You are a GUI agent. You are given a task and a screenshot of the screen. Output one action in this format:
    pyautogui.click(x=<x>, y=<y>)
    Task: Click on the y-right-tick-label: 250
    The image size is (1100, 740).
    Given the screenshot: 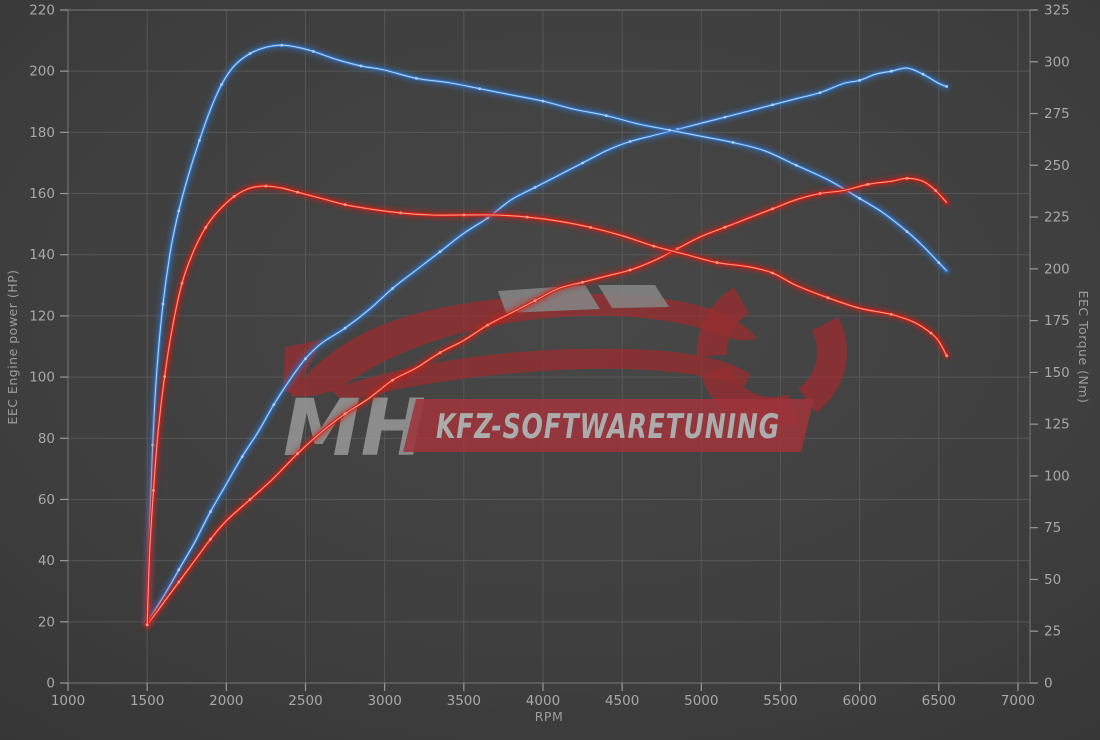 What is the action you would take?
    pyautogui.click(x=1057, y=166)
    